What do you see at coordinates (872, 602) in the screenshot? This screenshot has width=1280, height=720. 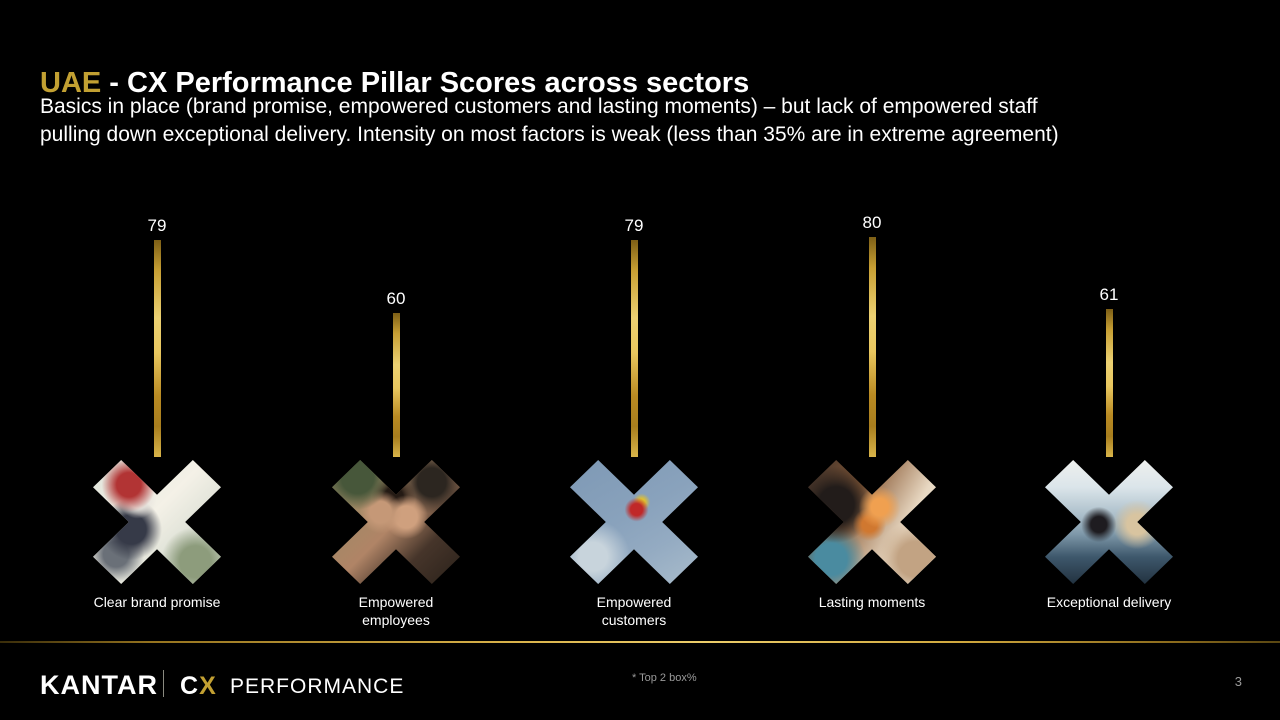 I see `pillar-label: Lasting moments` at bounding box center [872, 602].